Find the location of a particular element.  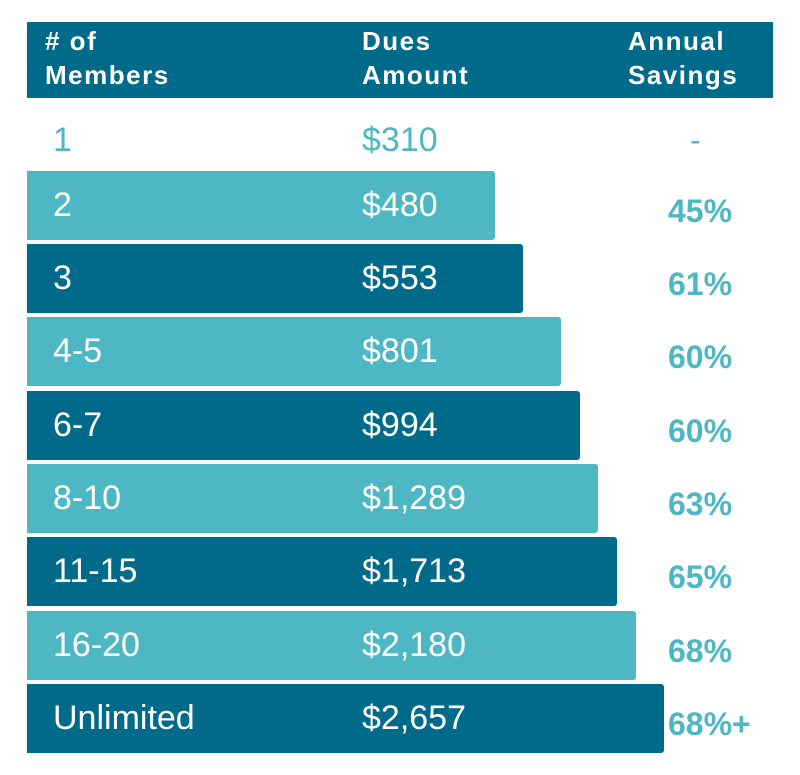

table-header: # of Members Dues Amount Annual Savings is located at coordinates (400, 60).